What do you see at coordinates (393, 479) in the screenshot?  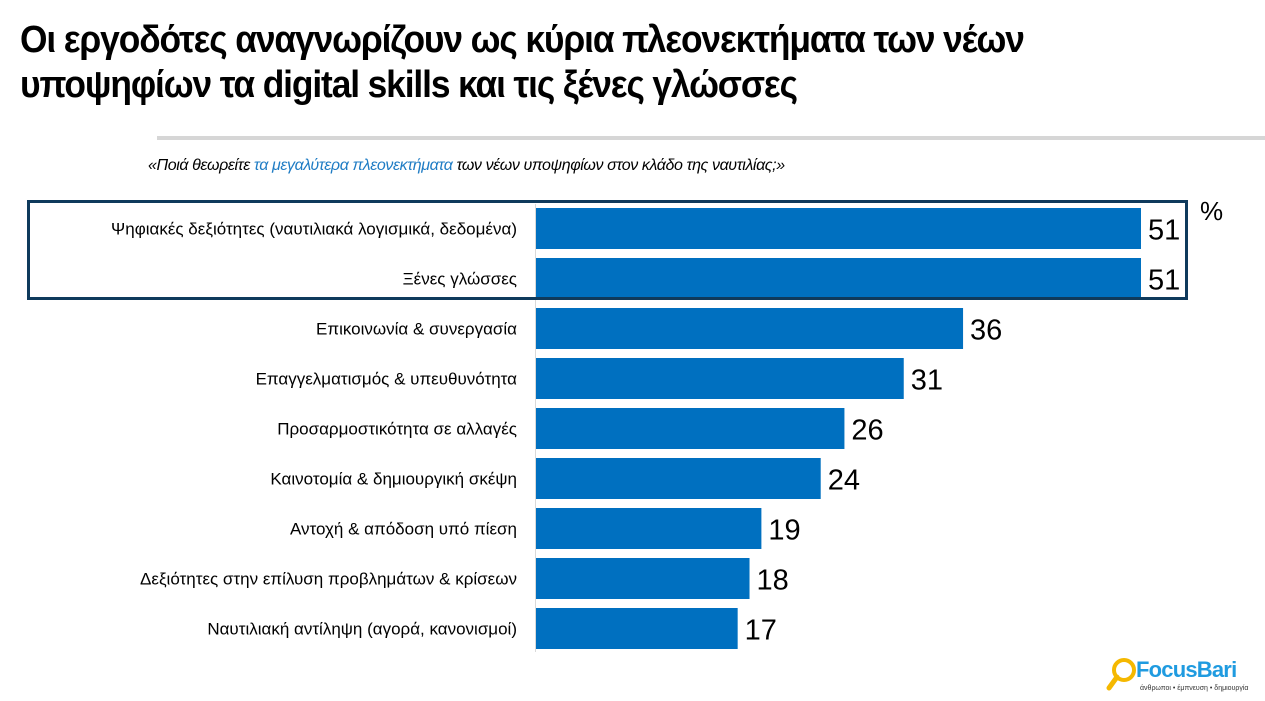 I see `category-label: Καινοτομία & δημιουργική σκέψη` at bounding box center [393, 479].